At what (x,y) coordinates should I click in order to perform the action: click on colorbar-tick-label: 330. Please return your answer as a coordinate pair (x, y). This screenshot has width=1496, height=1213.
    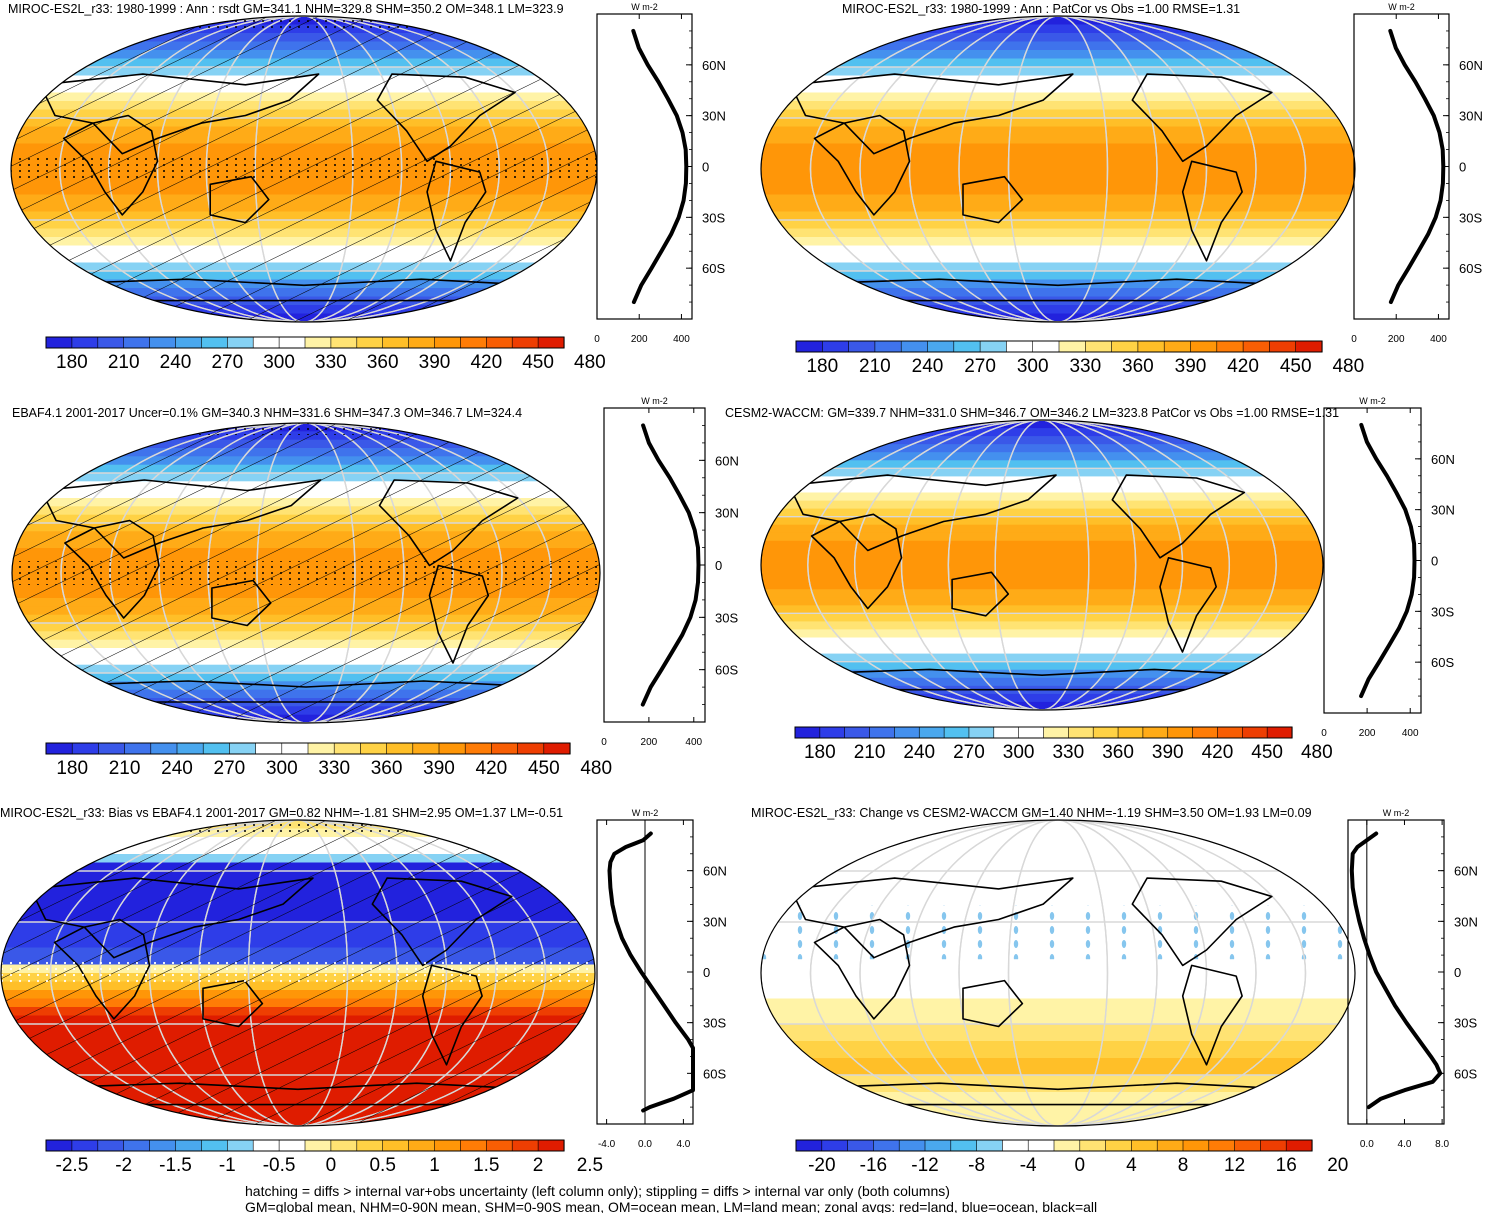
    Looking at the image, I should click on (1085, 366).